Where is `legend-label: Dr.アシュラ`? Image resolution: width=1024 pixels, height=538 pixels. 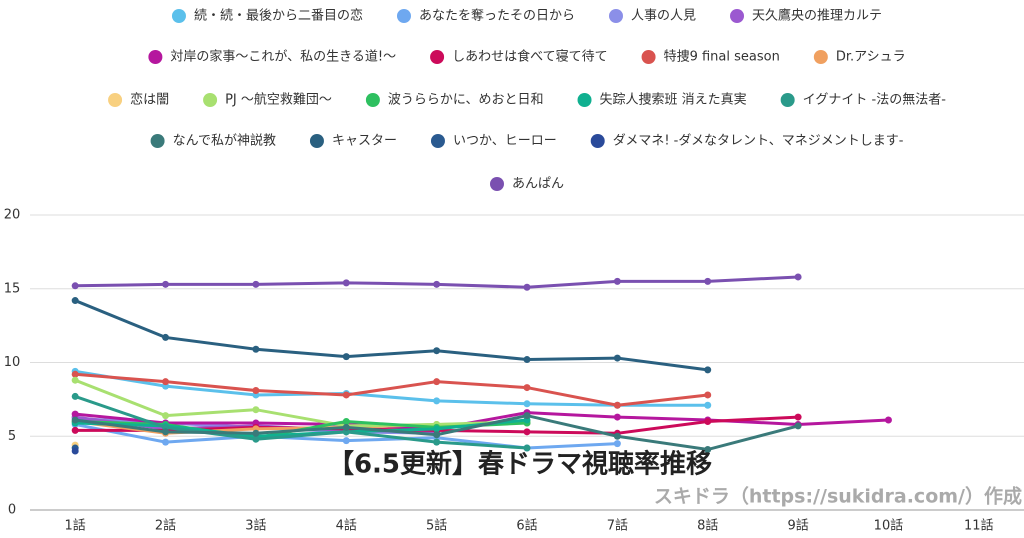 legend-label: Dr.アシュラ is located at coordinates (871, 57).